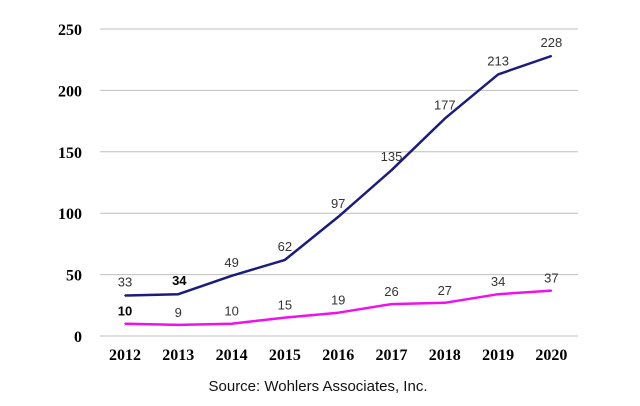 This screenshot has height=406, width=640. What do you see at coordinates (445, 105) in the screenshot?
I see `data-label: 177` at bounding box center [445, 105].